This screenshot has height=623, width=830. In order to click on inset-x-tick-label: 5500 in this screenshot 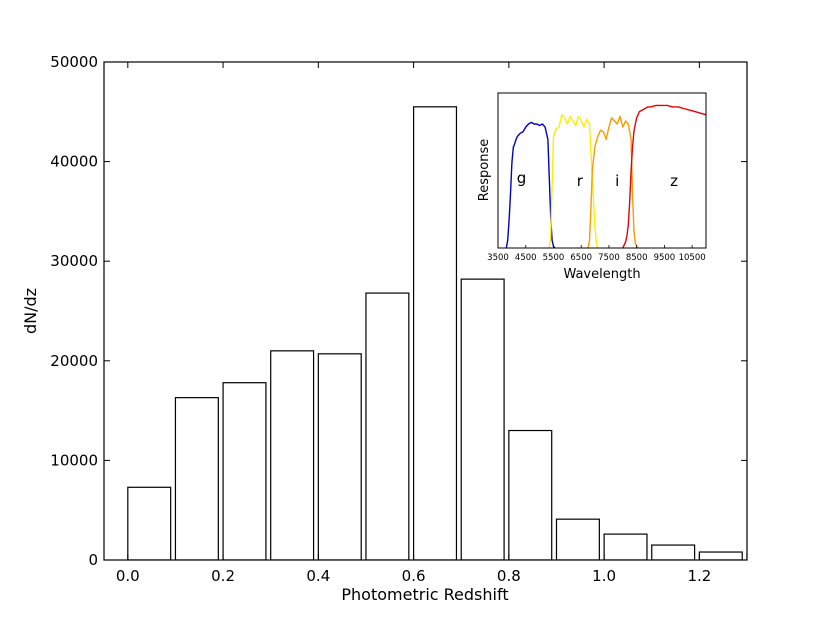, I will do `click(554, 258)`.